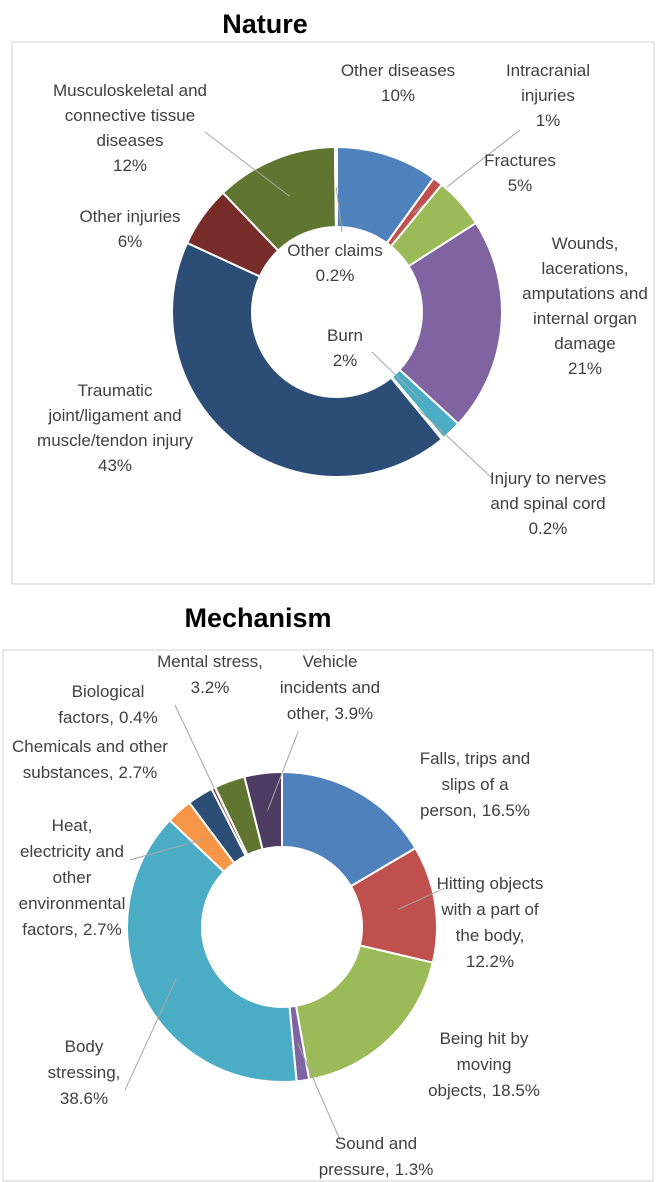  Describe the element at coordinates (108, 691) in the screenshot. I see `label-line: Biological` at that location.